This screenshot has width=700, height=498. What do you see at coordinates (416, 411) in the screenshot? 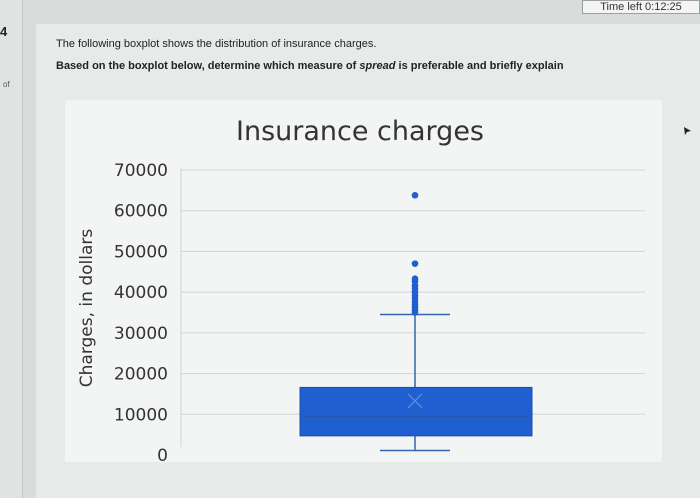
I see `iqr-box` at bounding box center [416, 411].